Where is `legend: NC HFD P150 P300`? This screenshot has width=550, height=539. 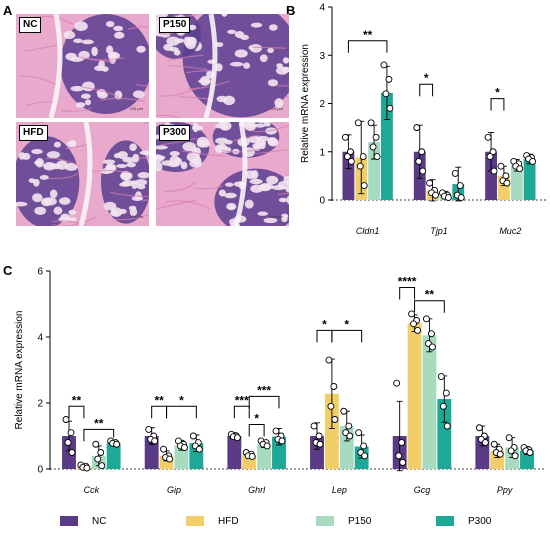 legend: NC HFD P150 P300 is located at coordinates (300, 521).